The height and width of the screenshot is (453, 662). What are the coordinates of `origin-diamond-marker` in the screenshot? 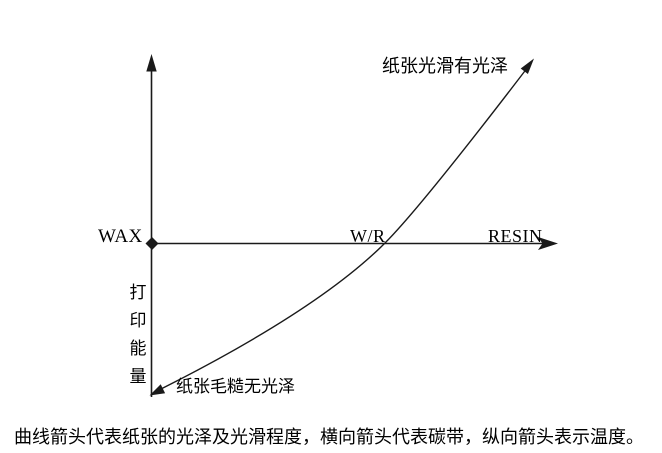 It's located at (152, 243).